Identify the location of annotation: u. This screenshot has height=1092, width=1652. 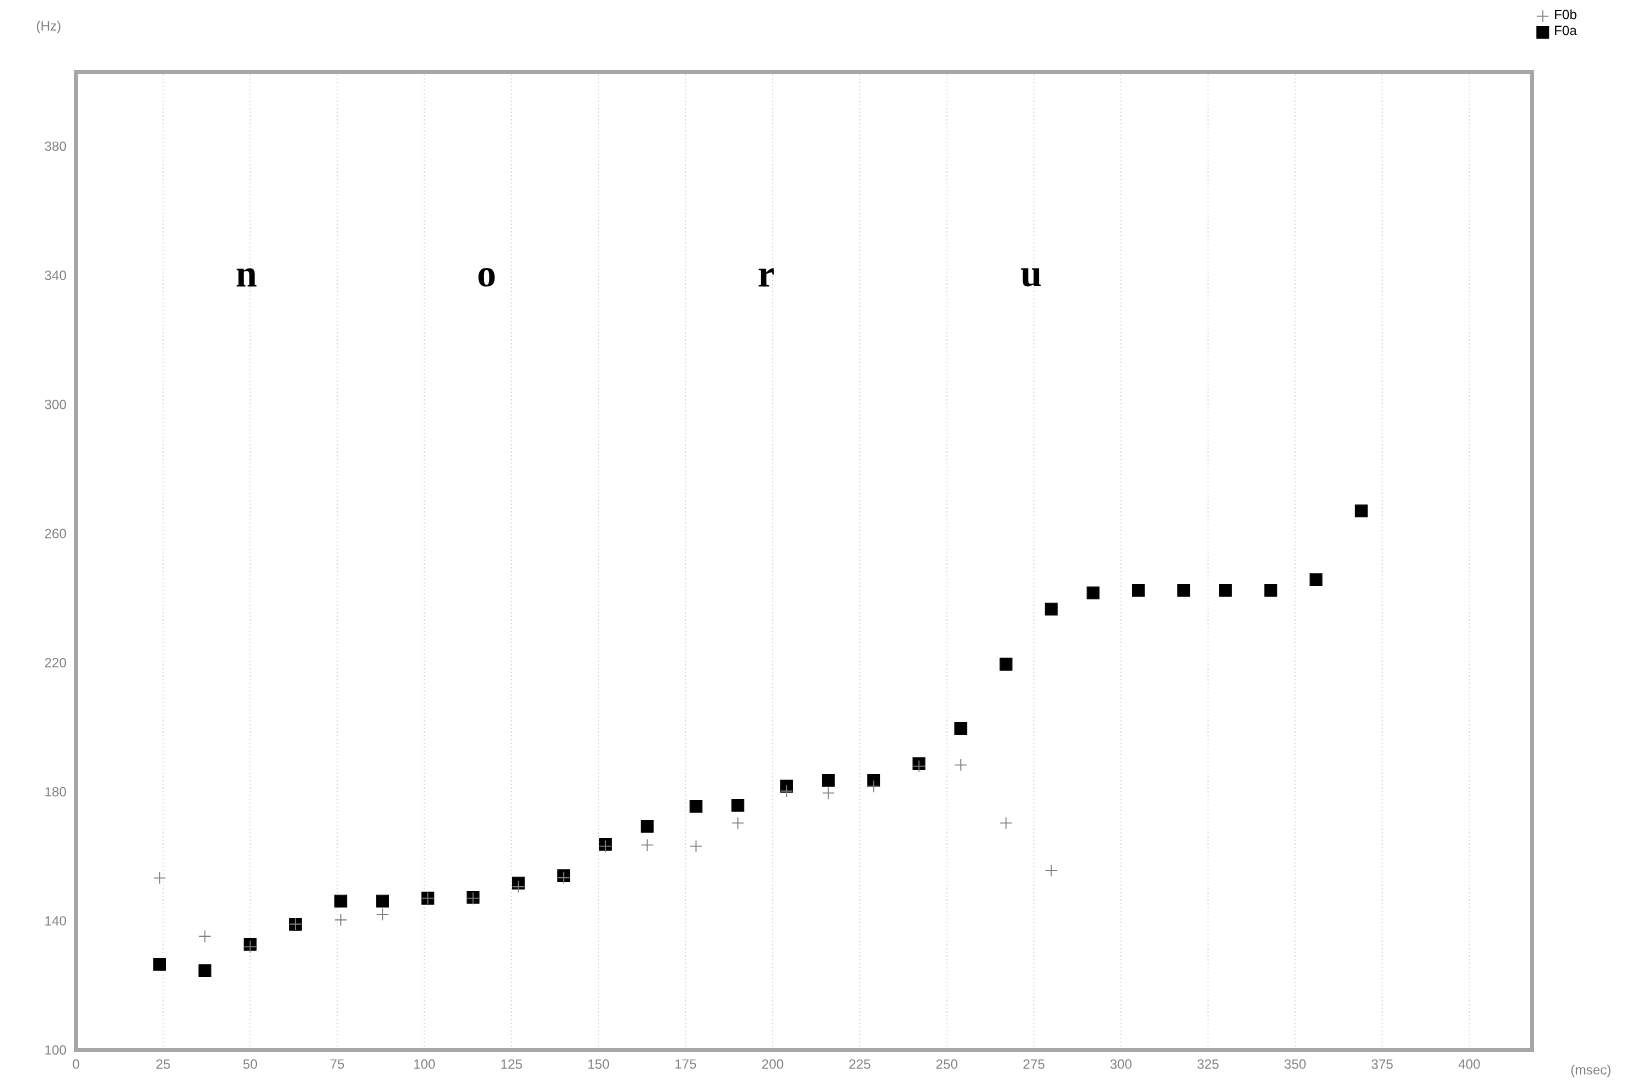
(1031, 277).